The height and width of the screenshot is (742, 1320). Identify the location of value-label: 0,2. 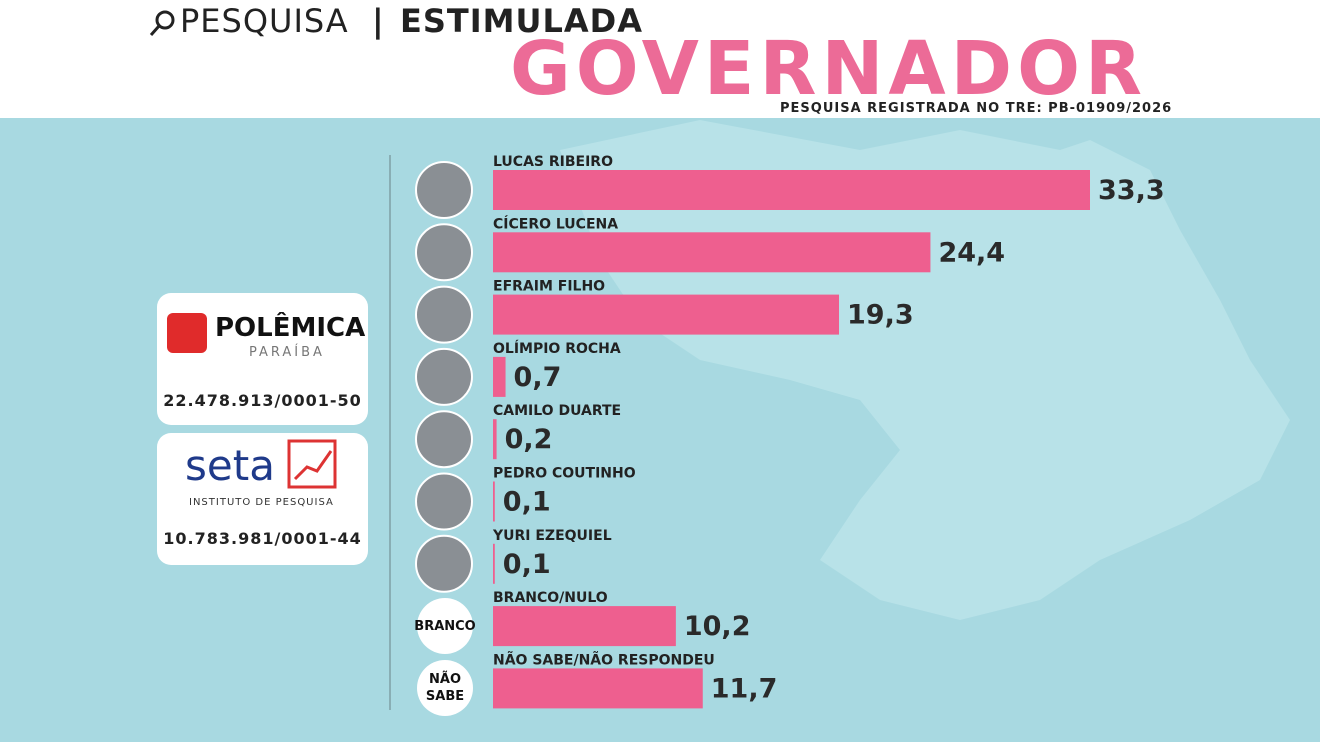
(529, 439).